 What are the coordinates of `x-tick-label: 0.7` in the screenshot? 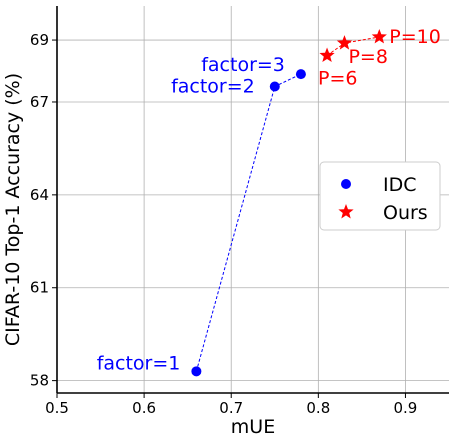 It's located at (231, 408).